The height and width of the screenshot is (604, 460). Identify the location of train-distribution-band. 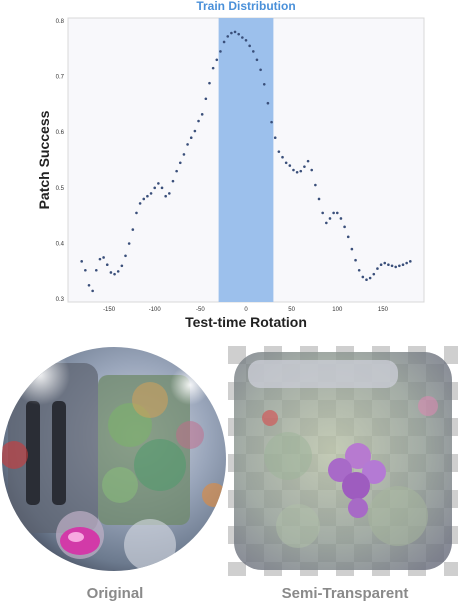
(246, 160).